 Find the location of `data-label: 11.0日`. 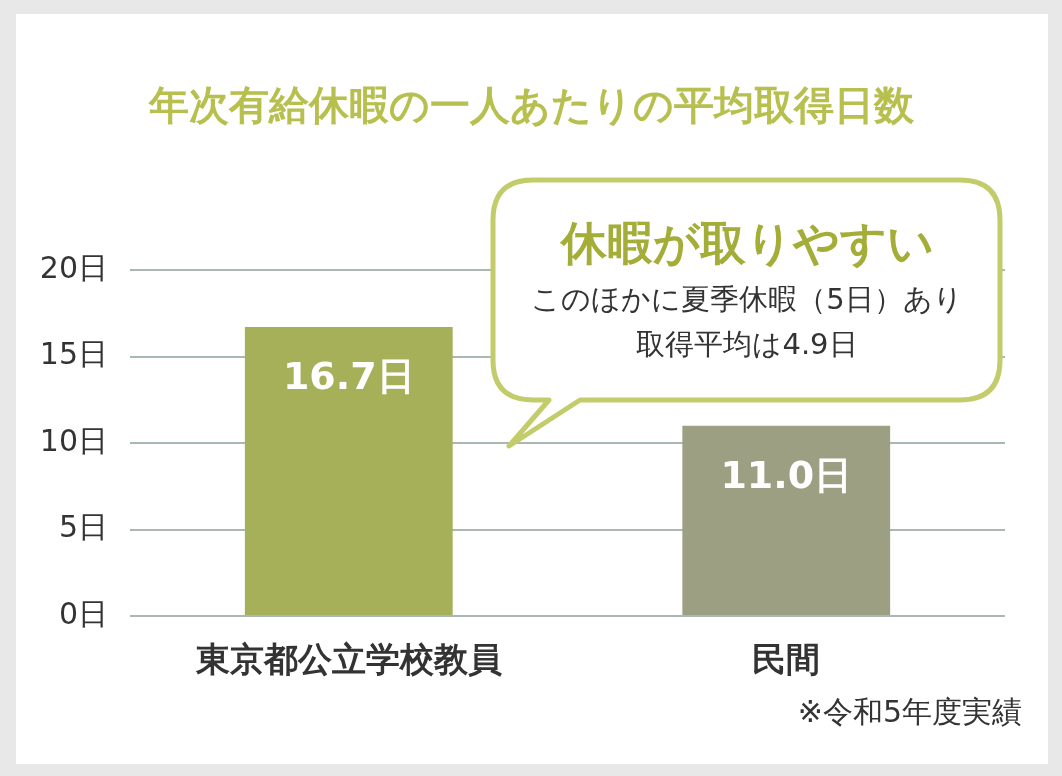

data-label: 11.0日 is located at coordinates (786, 474).